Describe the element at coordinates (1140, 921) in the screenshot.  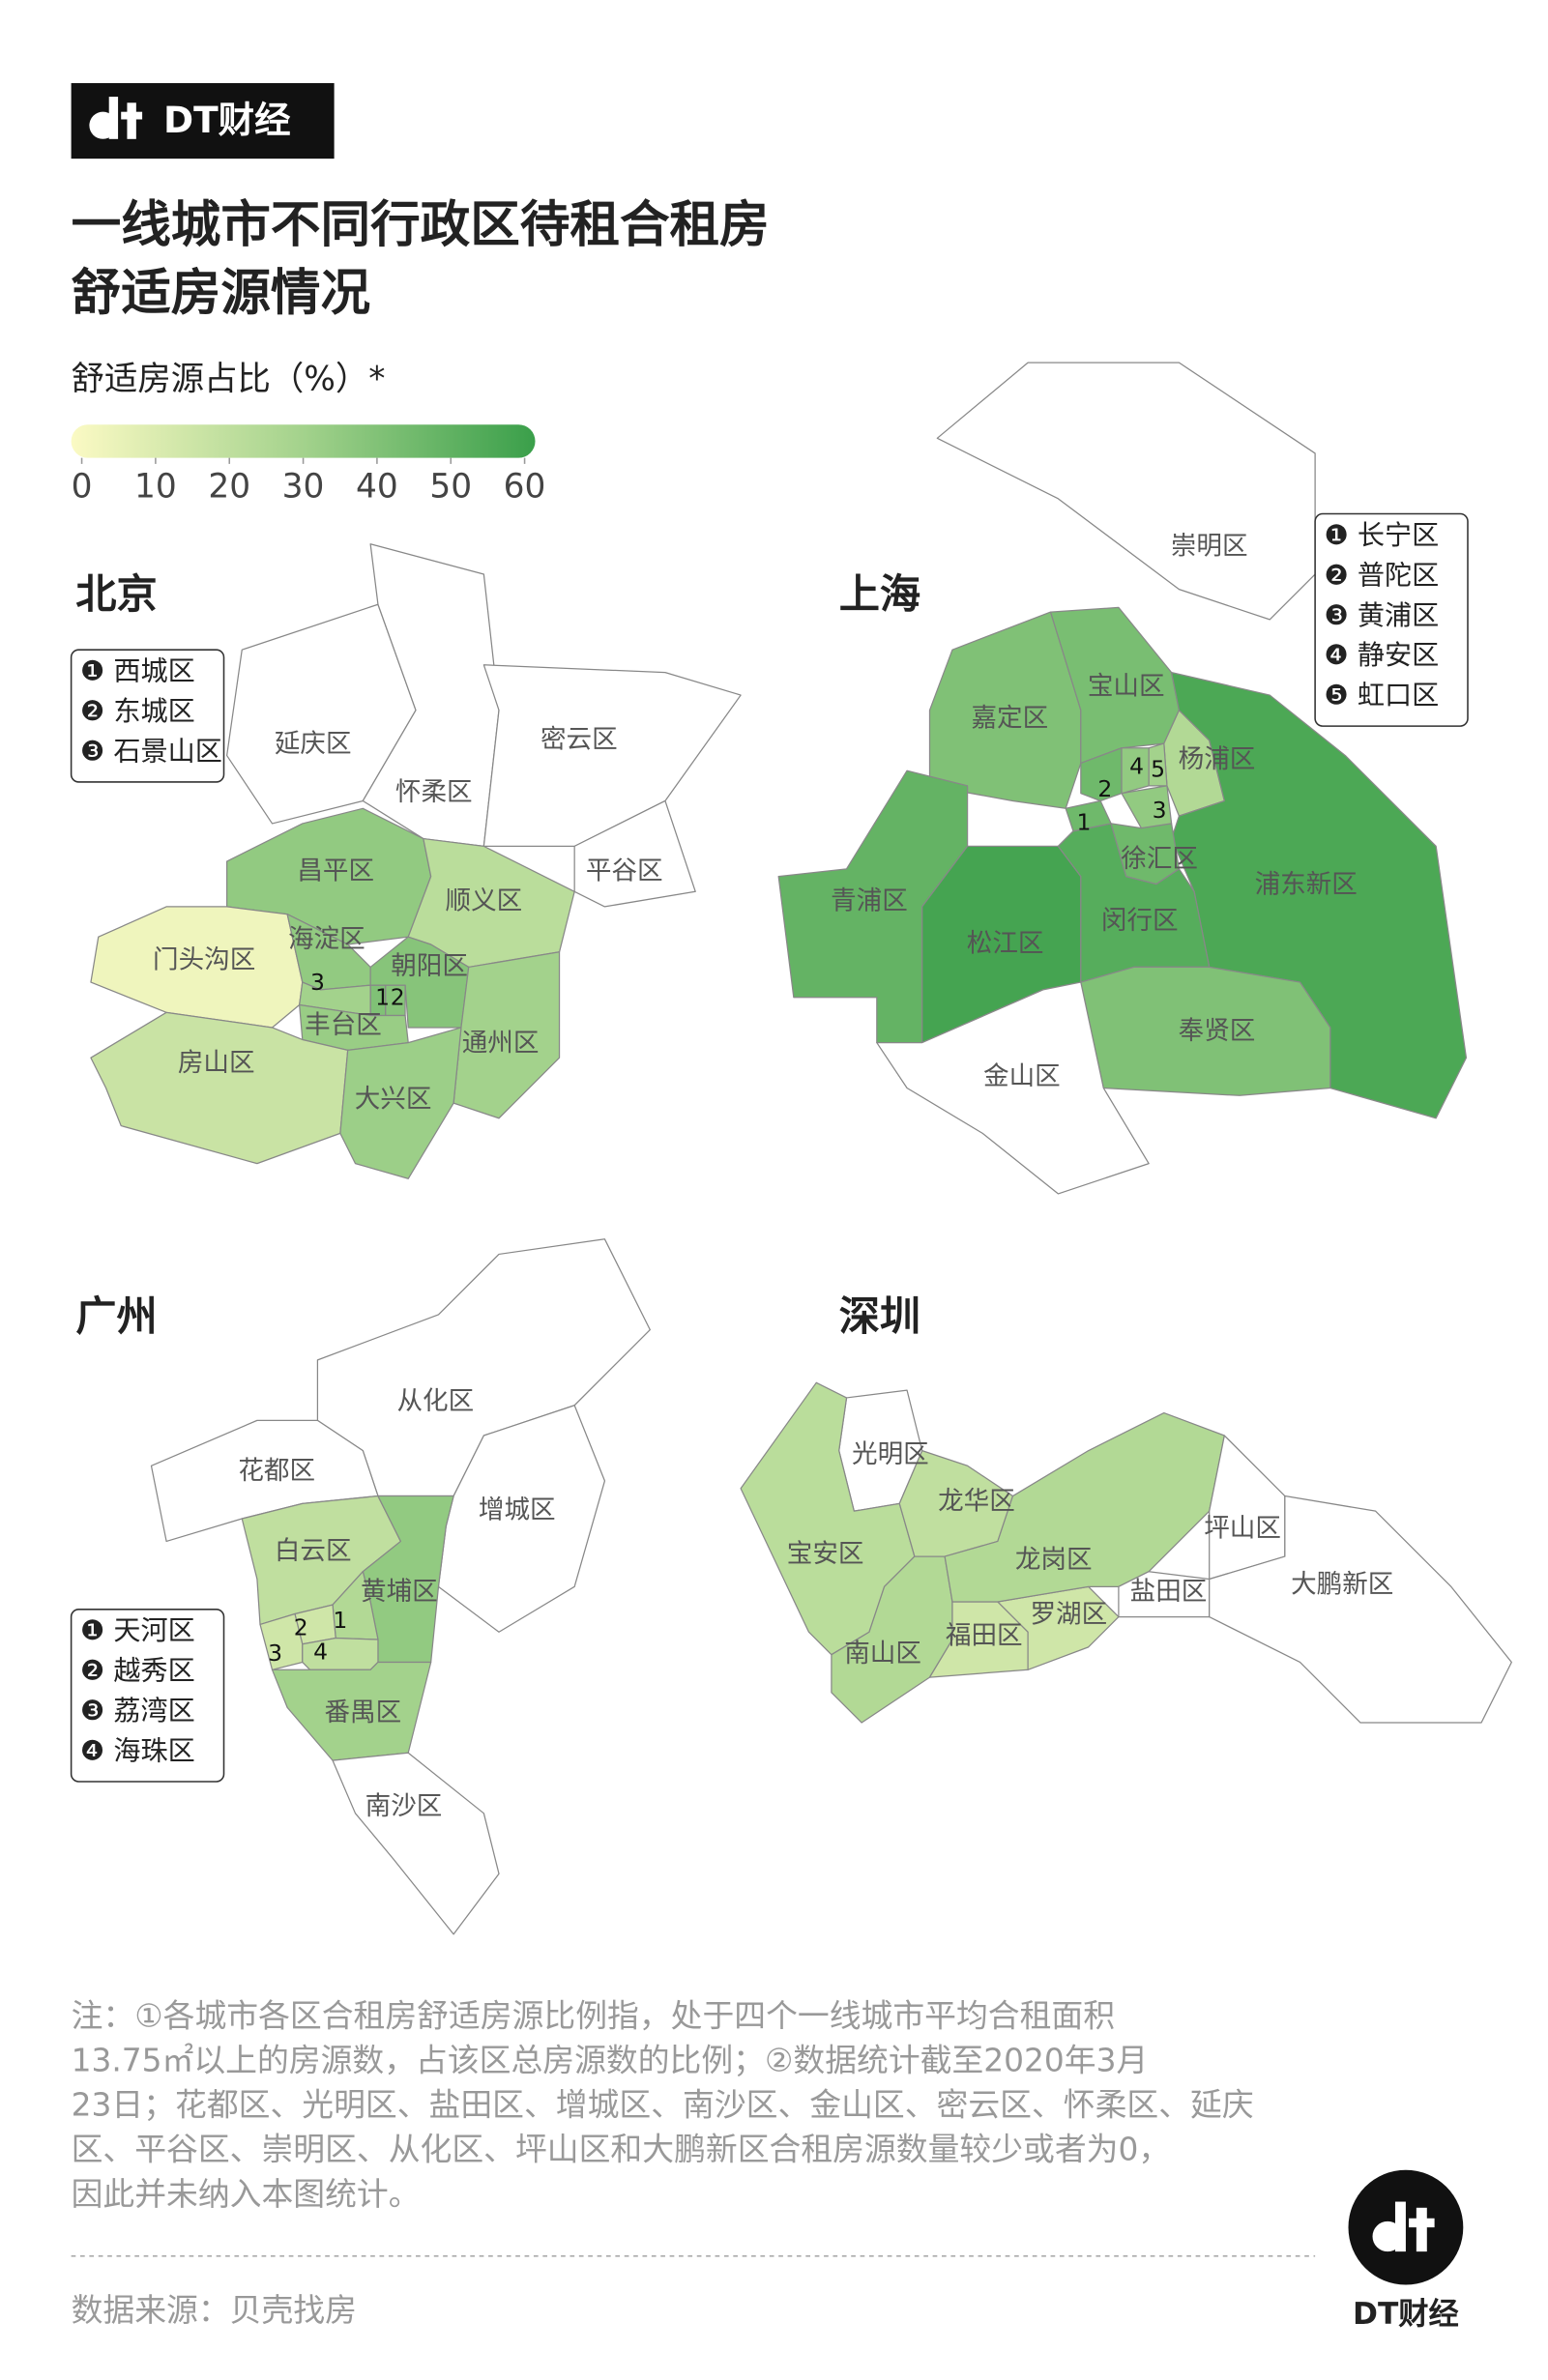
I see `district-name: 闵行区` at that location.